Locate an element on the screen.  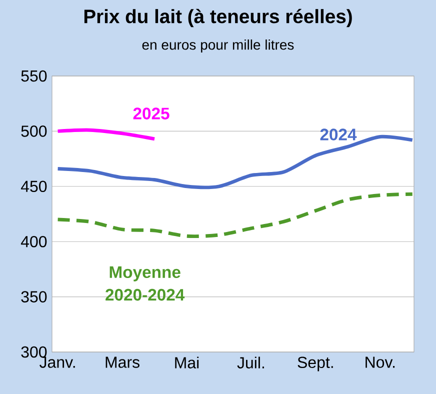
y-tick-label: 450 is located at coordinates (33, 186).